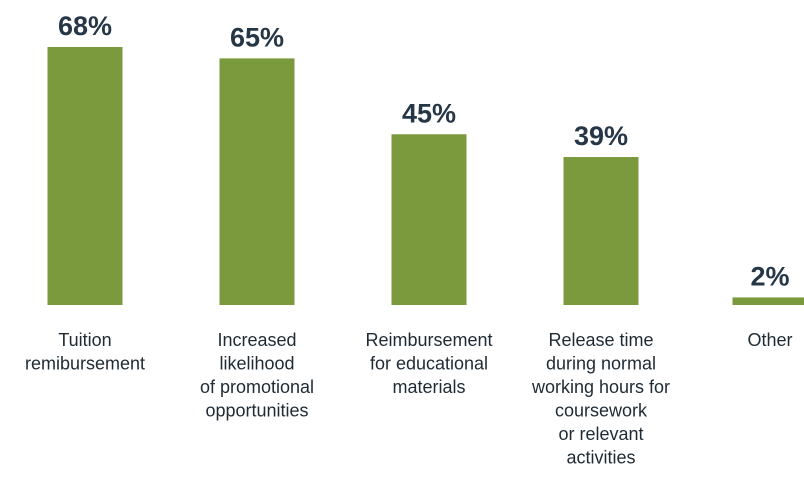 The image size is (804, 477). I want to click on category-label-line: materials, so click(428, 387).